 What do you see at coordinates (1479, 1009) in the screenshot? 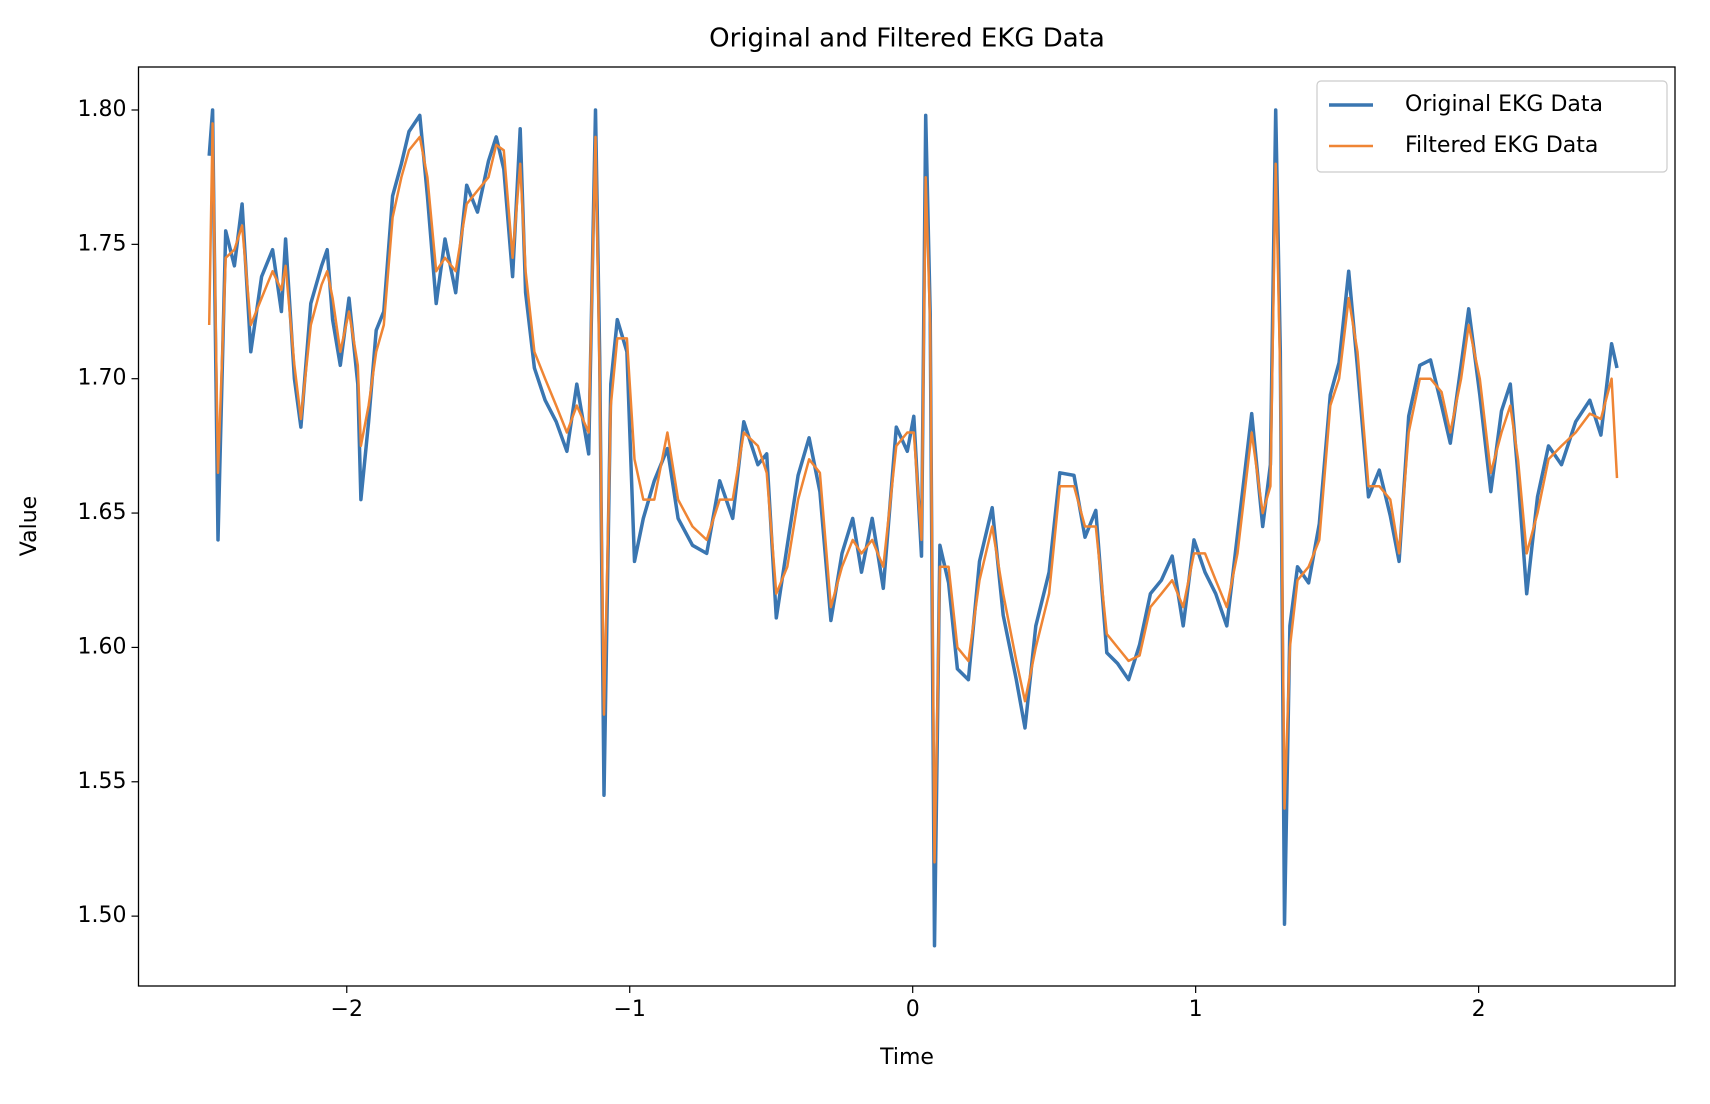
I see `x-tick-label: 2` at bounding box center [1479, 1009].